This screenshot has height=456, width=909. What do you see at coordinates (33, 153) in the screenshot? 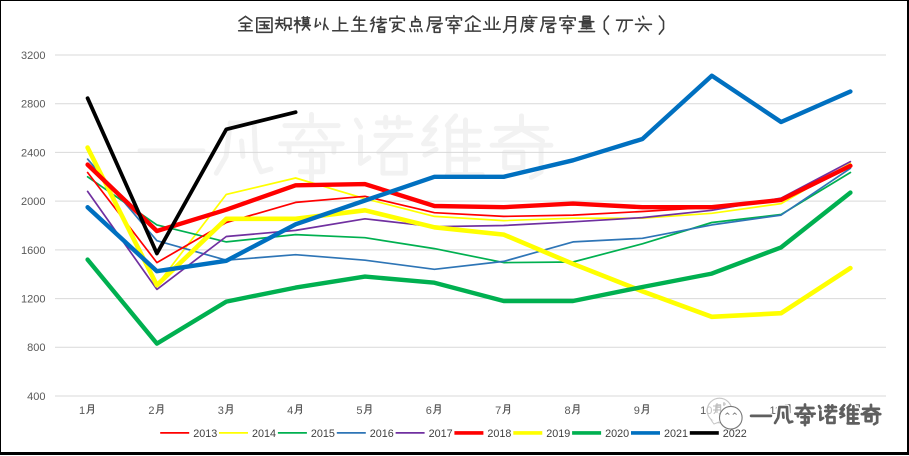
I see `svg-text: 2400` at bounding box center [33, 153].